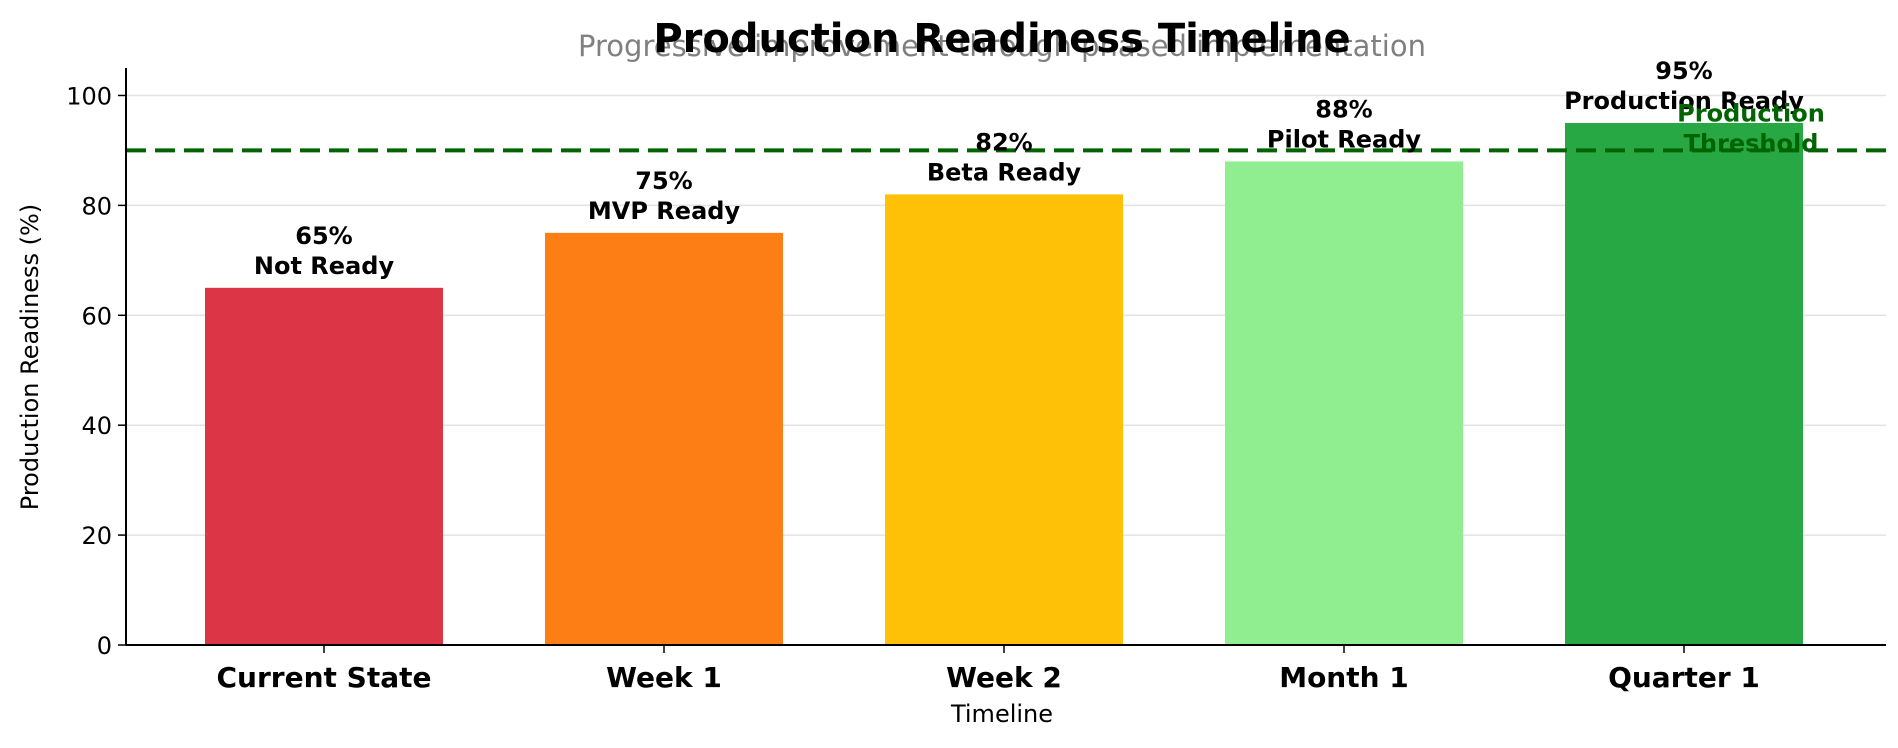  What do you see at coordinates (1003, 142) in the screenshot?
I see `bar-value-label: 82%` at bounding box center [1003, 142].